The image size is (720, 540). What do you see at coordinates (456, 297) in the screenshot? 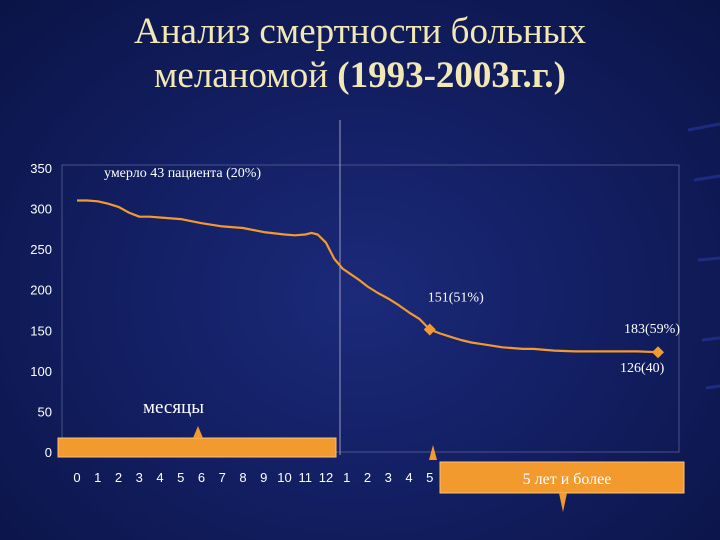
I see `data-label: 151(51%)` at bounding box center [456, 297].